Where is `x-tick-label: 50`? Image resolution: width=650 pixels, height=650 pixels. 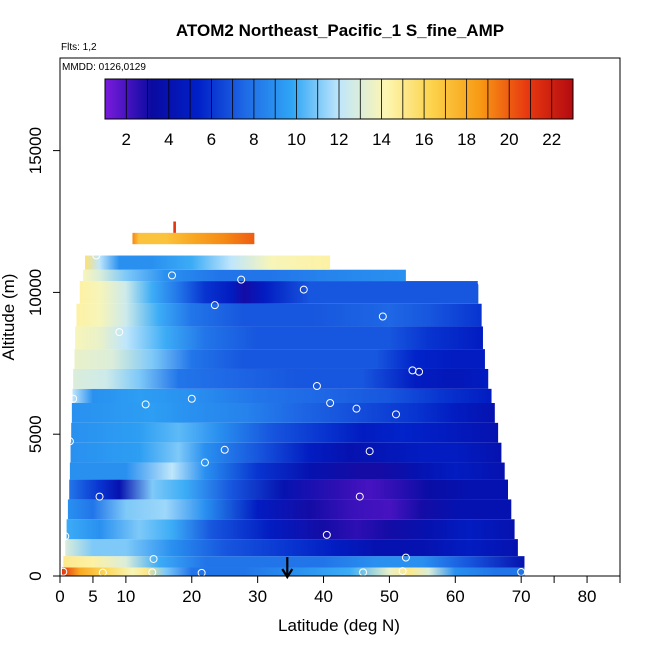
x-tick-label: 50 is located at coordinates (389, 596).